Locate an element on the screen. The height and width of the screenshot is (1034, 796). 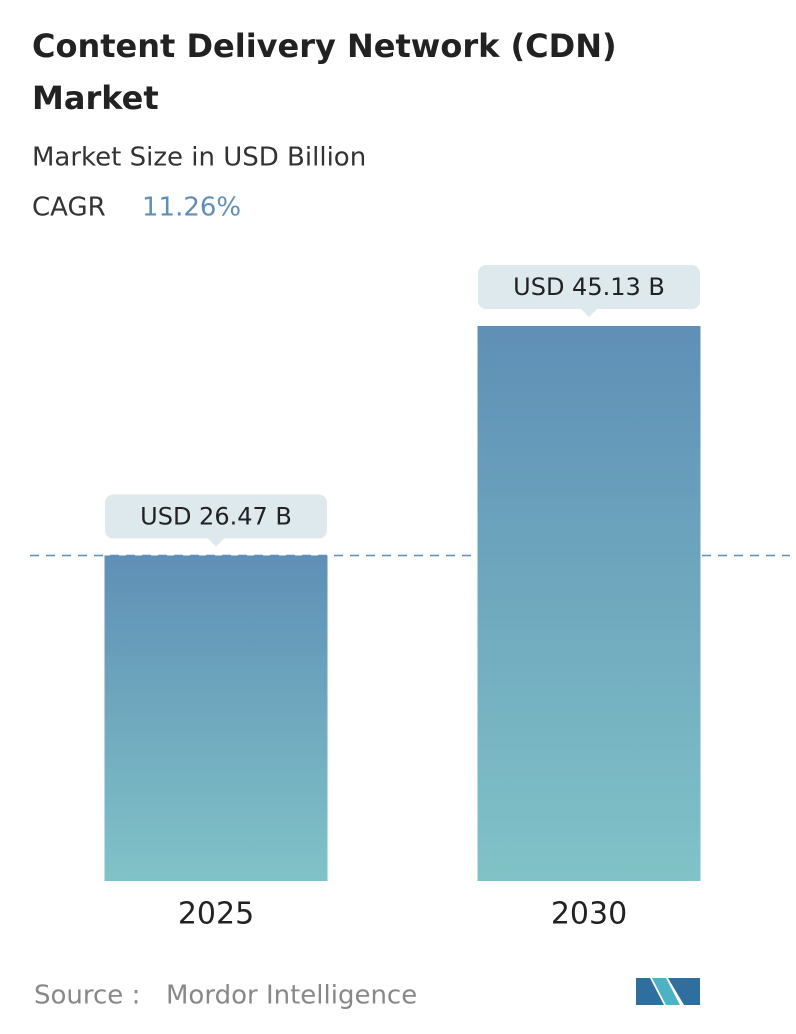
chart-title: Market is located at coordinates (95, 98).